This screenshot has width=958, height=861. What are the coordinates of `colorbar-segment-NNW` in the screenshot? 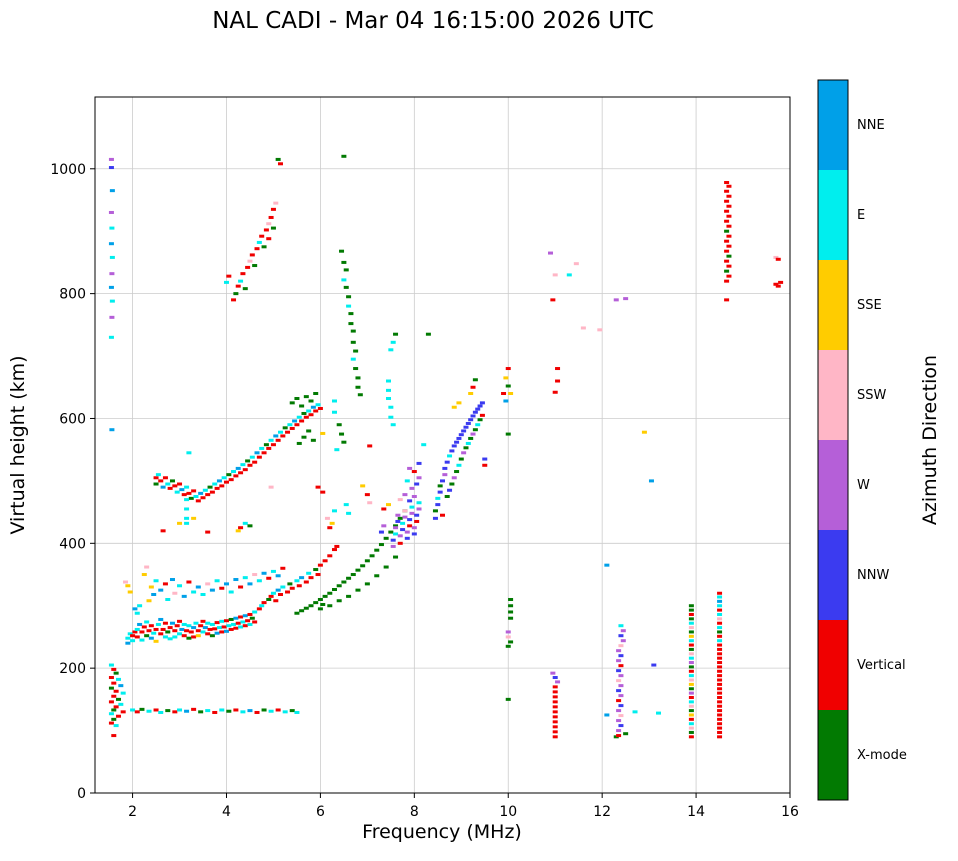 It's located at (833, 575).